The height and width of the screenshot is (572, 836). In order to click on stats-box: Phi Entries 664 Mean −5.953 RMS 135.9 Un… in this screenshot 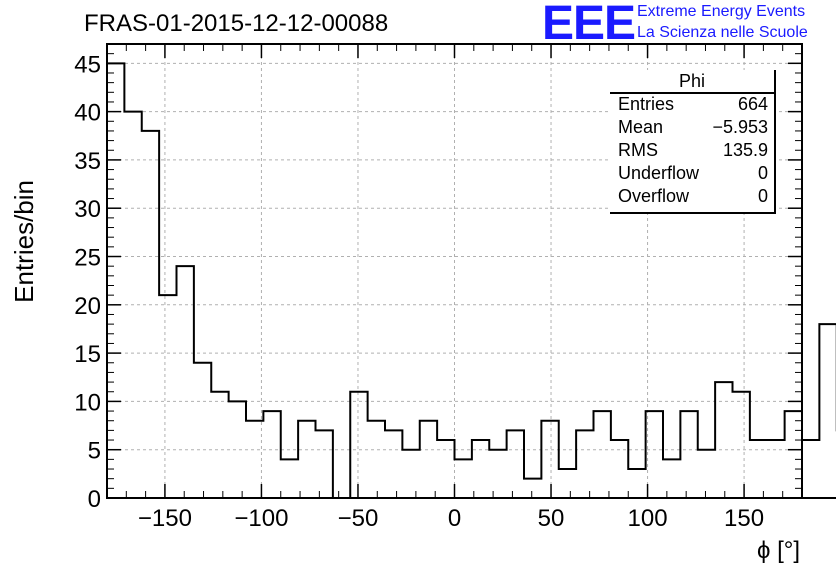, I will do `click(693, 142)`.